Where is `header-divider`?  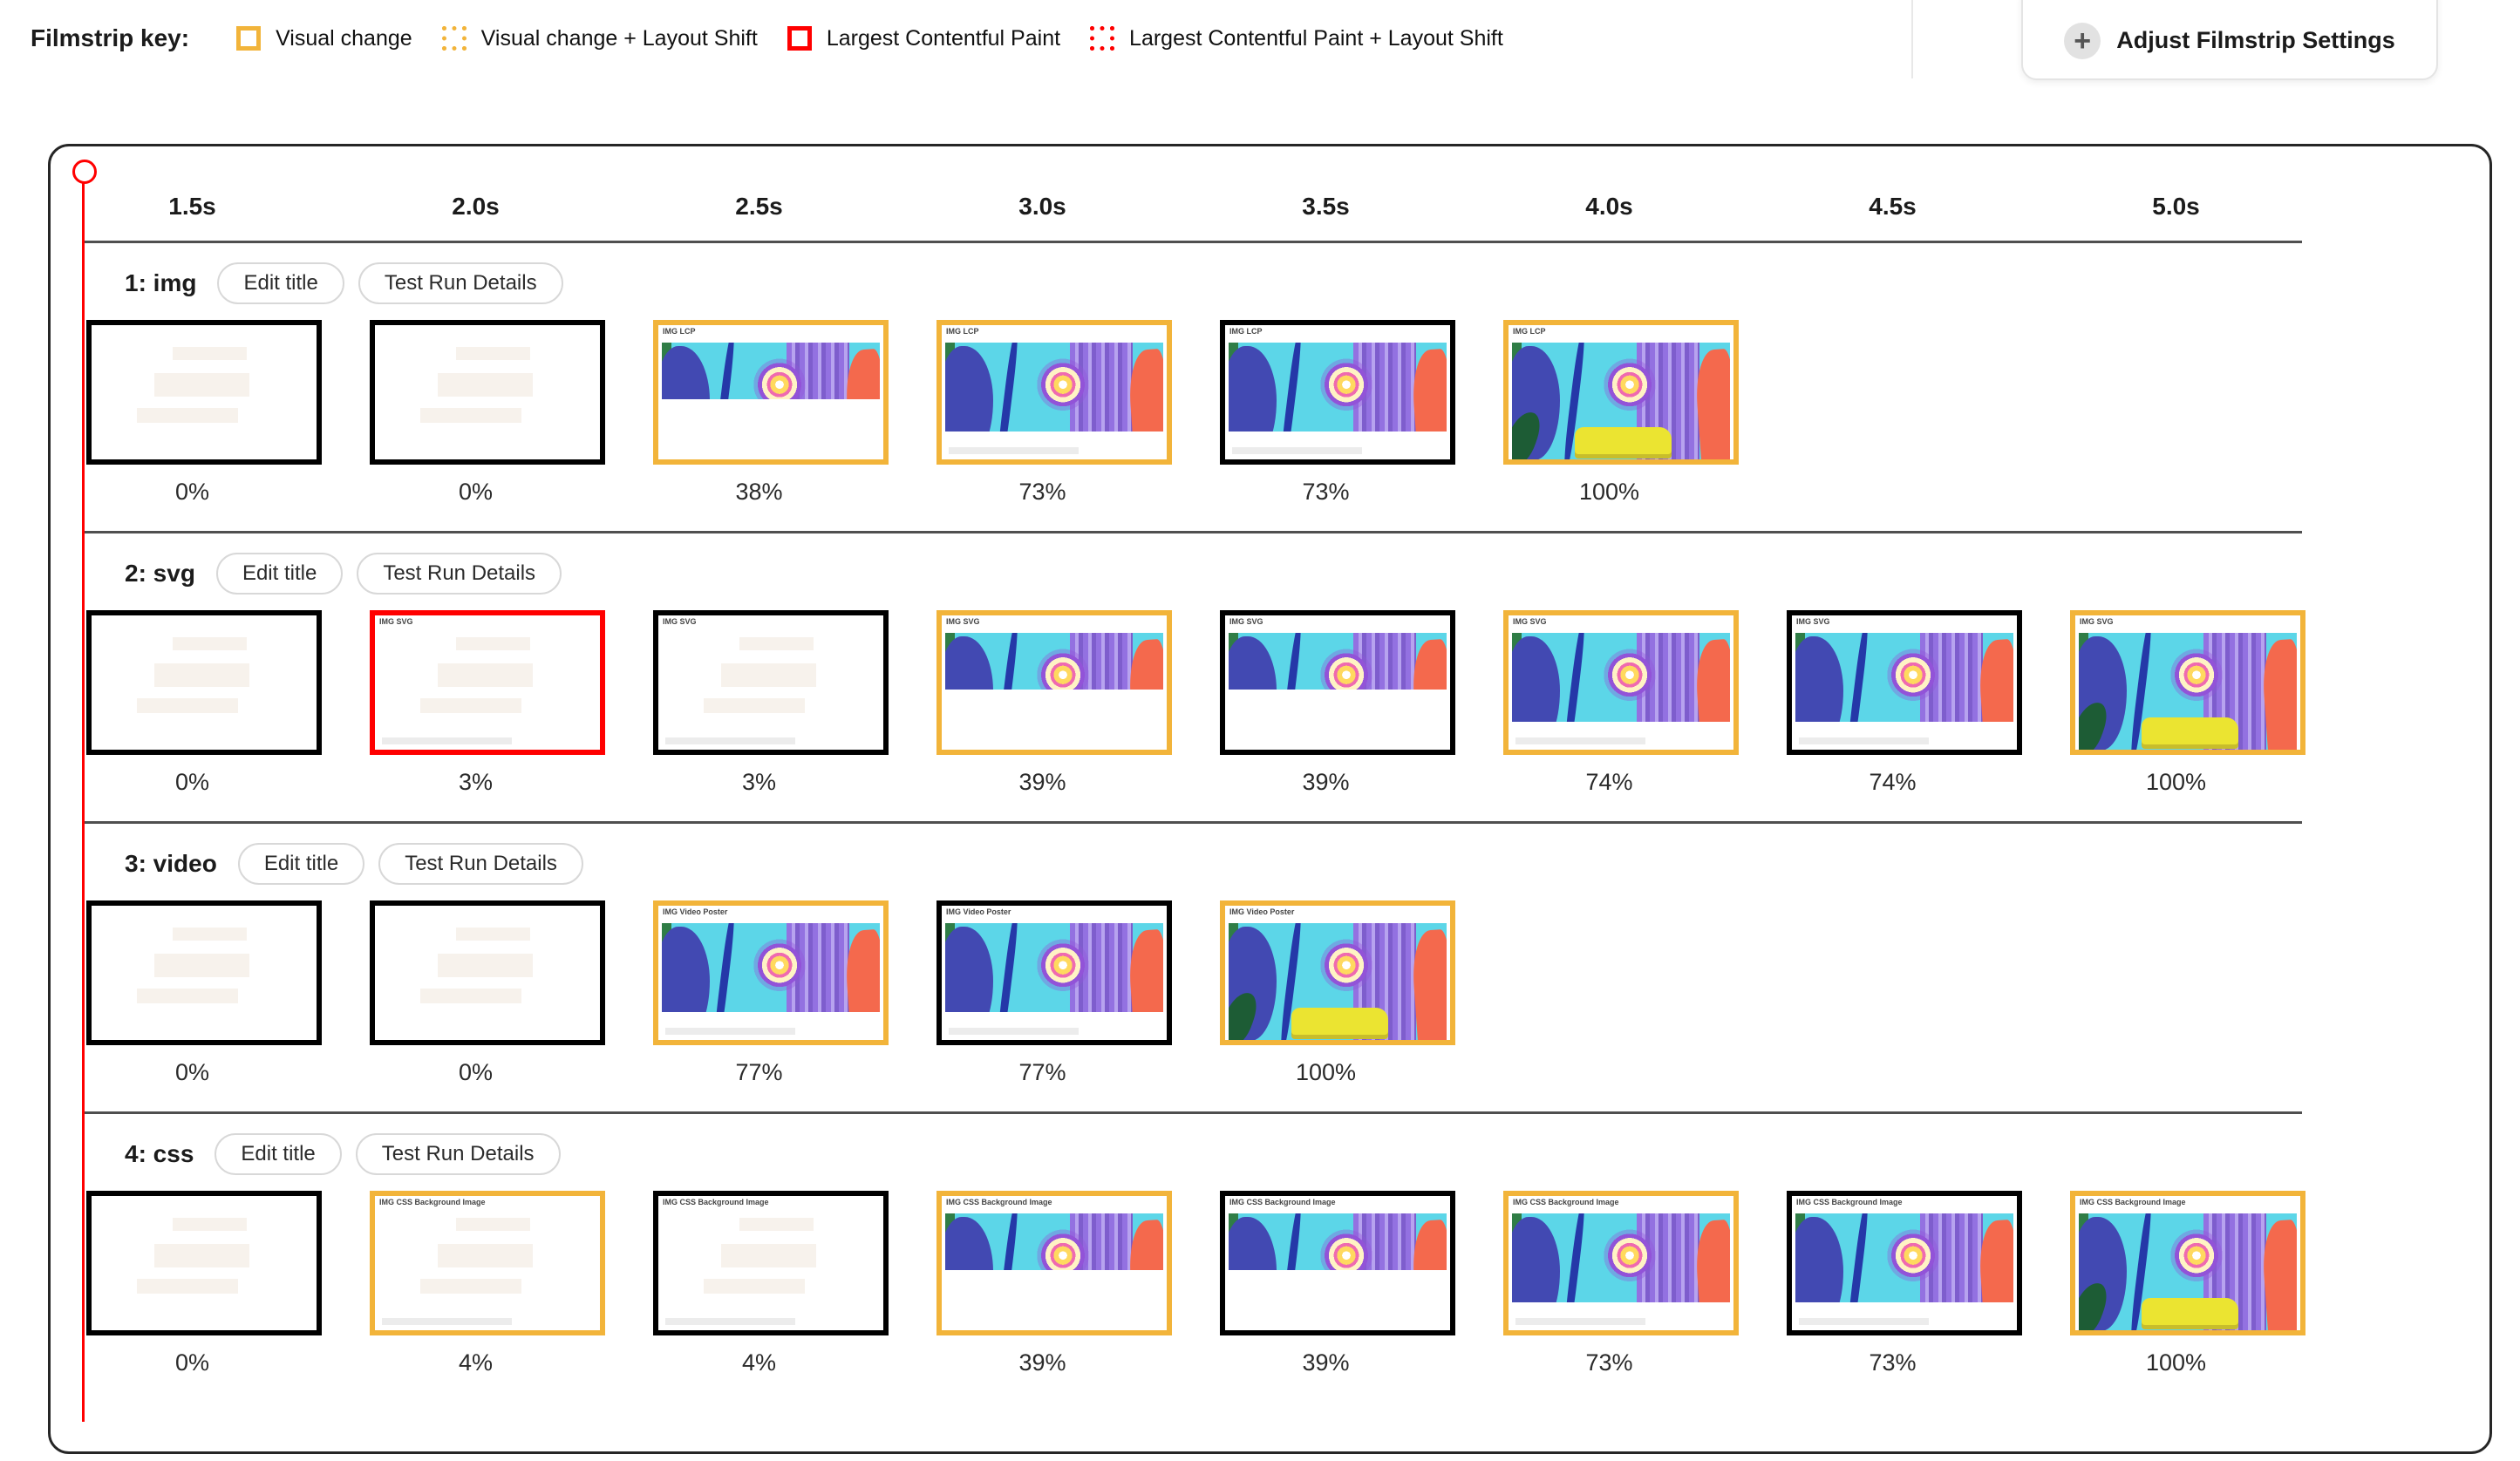
header-divider is located at coordinates (1192, 242).